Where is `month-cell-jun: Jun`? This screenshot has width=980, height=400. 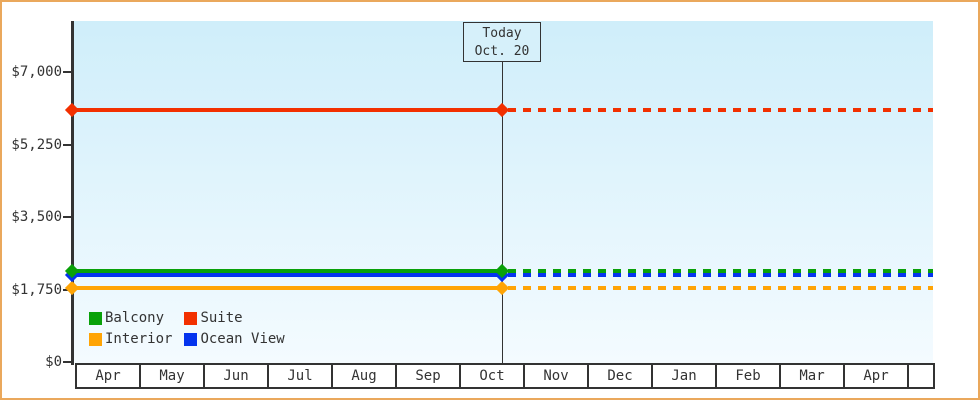 month-cell-jun: Jun is located at coordinates (236, 376).